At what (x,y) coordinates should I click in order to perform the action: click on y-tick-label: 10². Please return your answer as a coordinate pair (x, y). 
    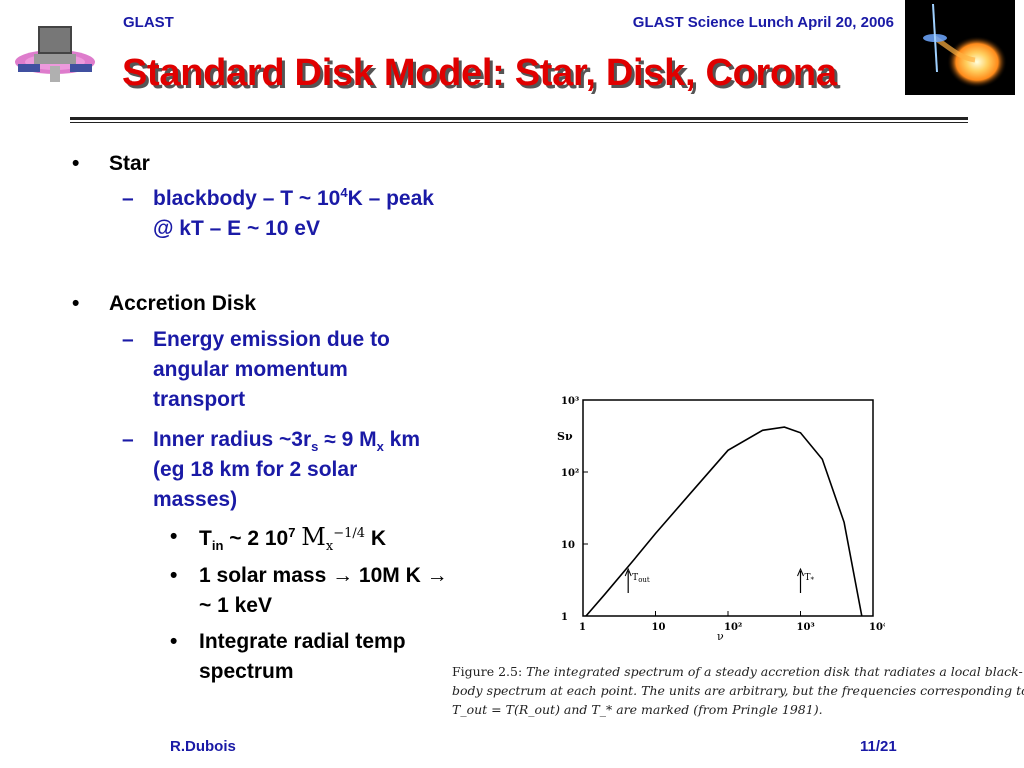
    Looking at the image, I should click on (570, 473).